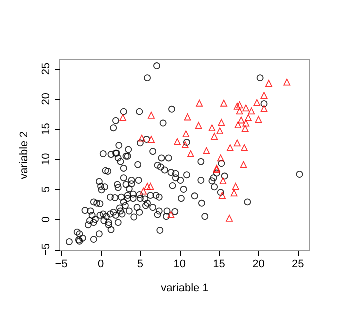 This screenshot has width=345, height=325. What do you see at coordinates (46, 159) in the screenshot?
I see `y-tick-label: 10` at bounding box center [46, 159].